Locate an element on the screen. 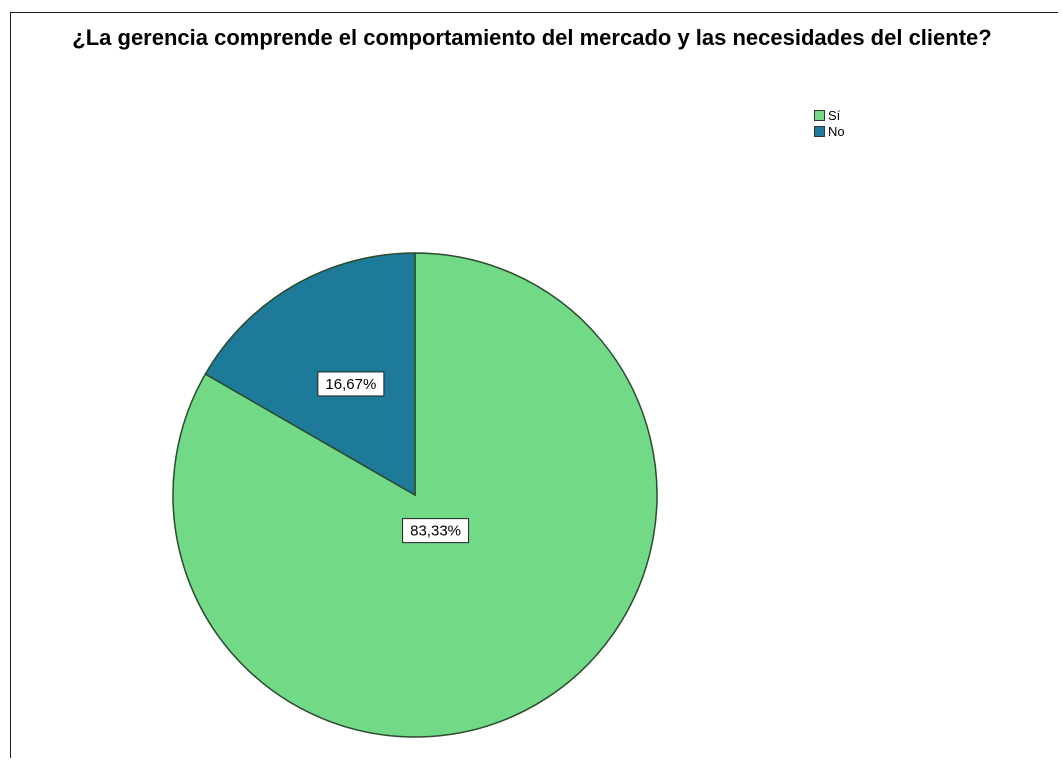 This screenshot has width=1062, height=760. legend-item-no: No is located at coordinates (829, 131).